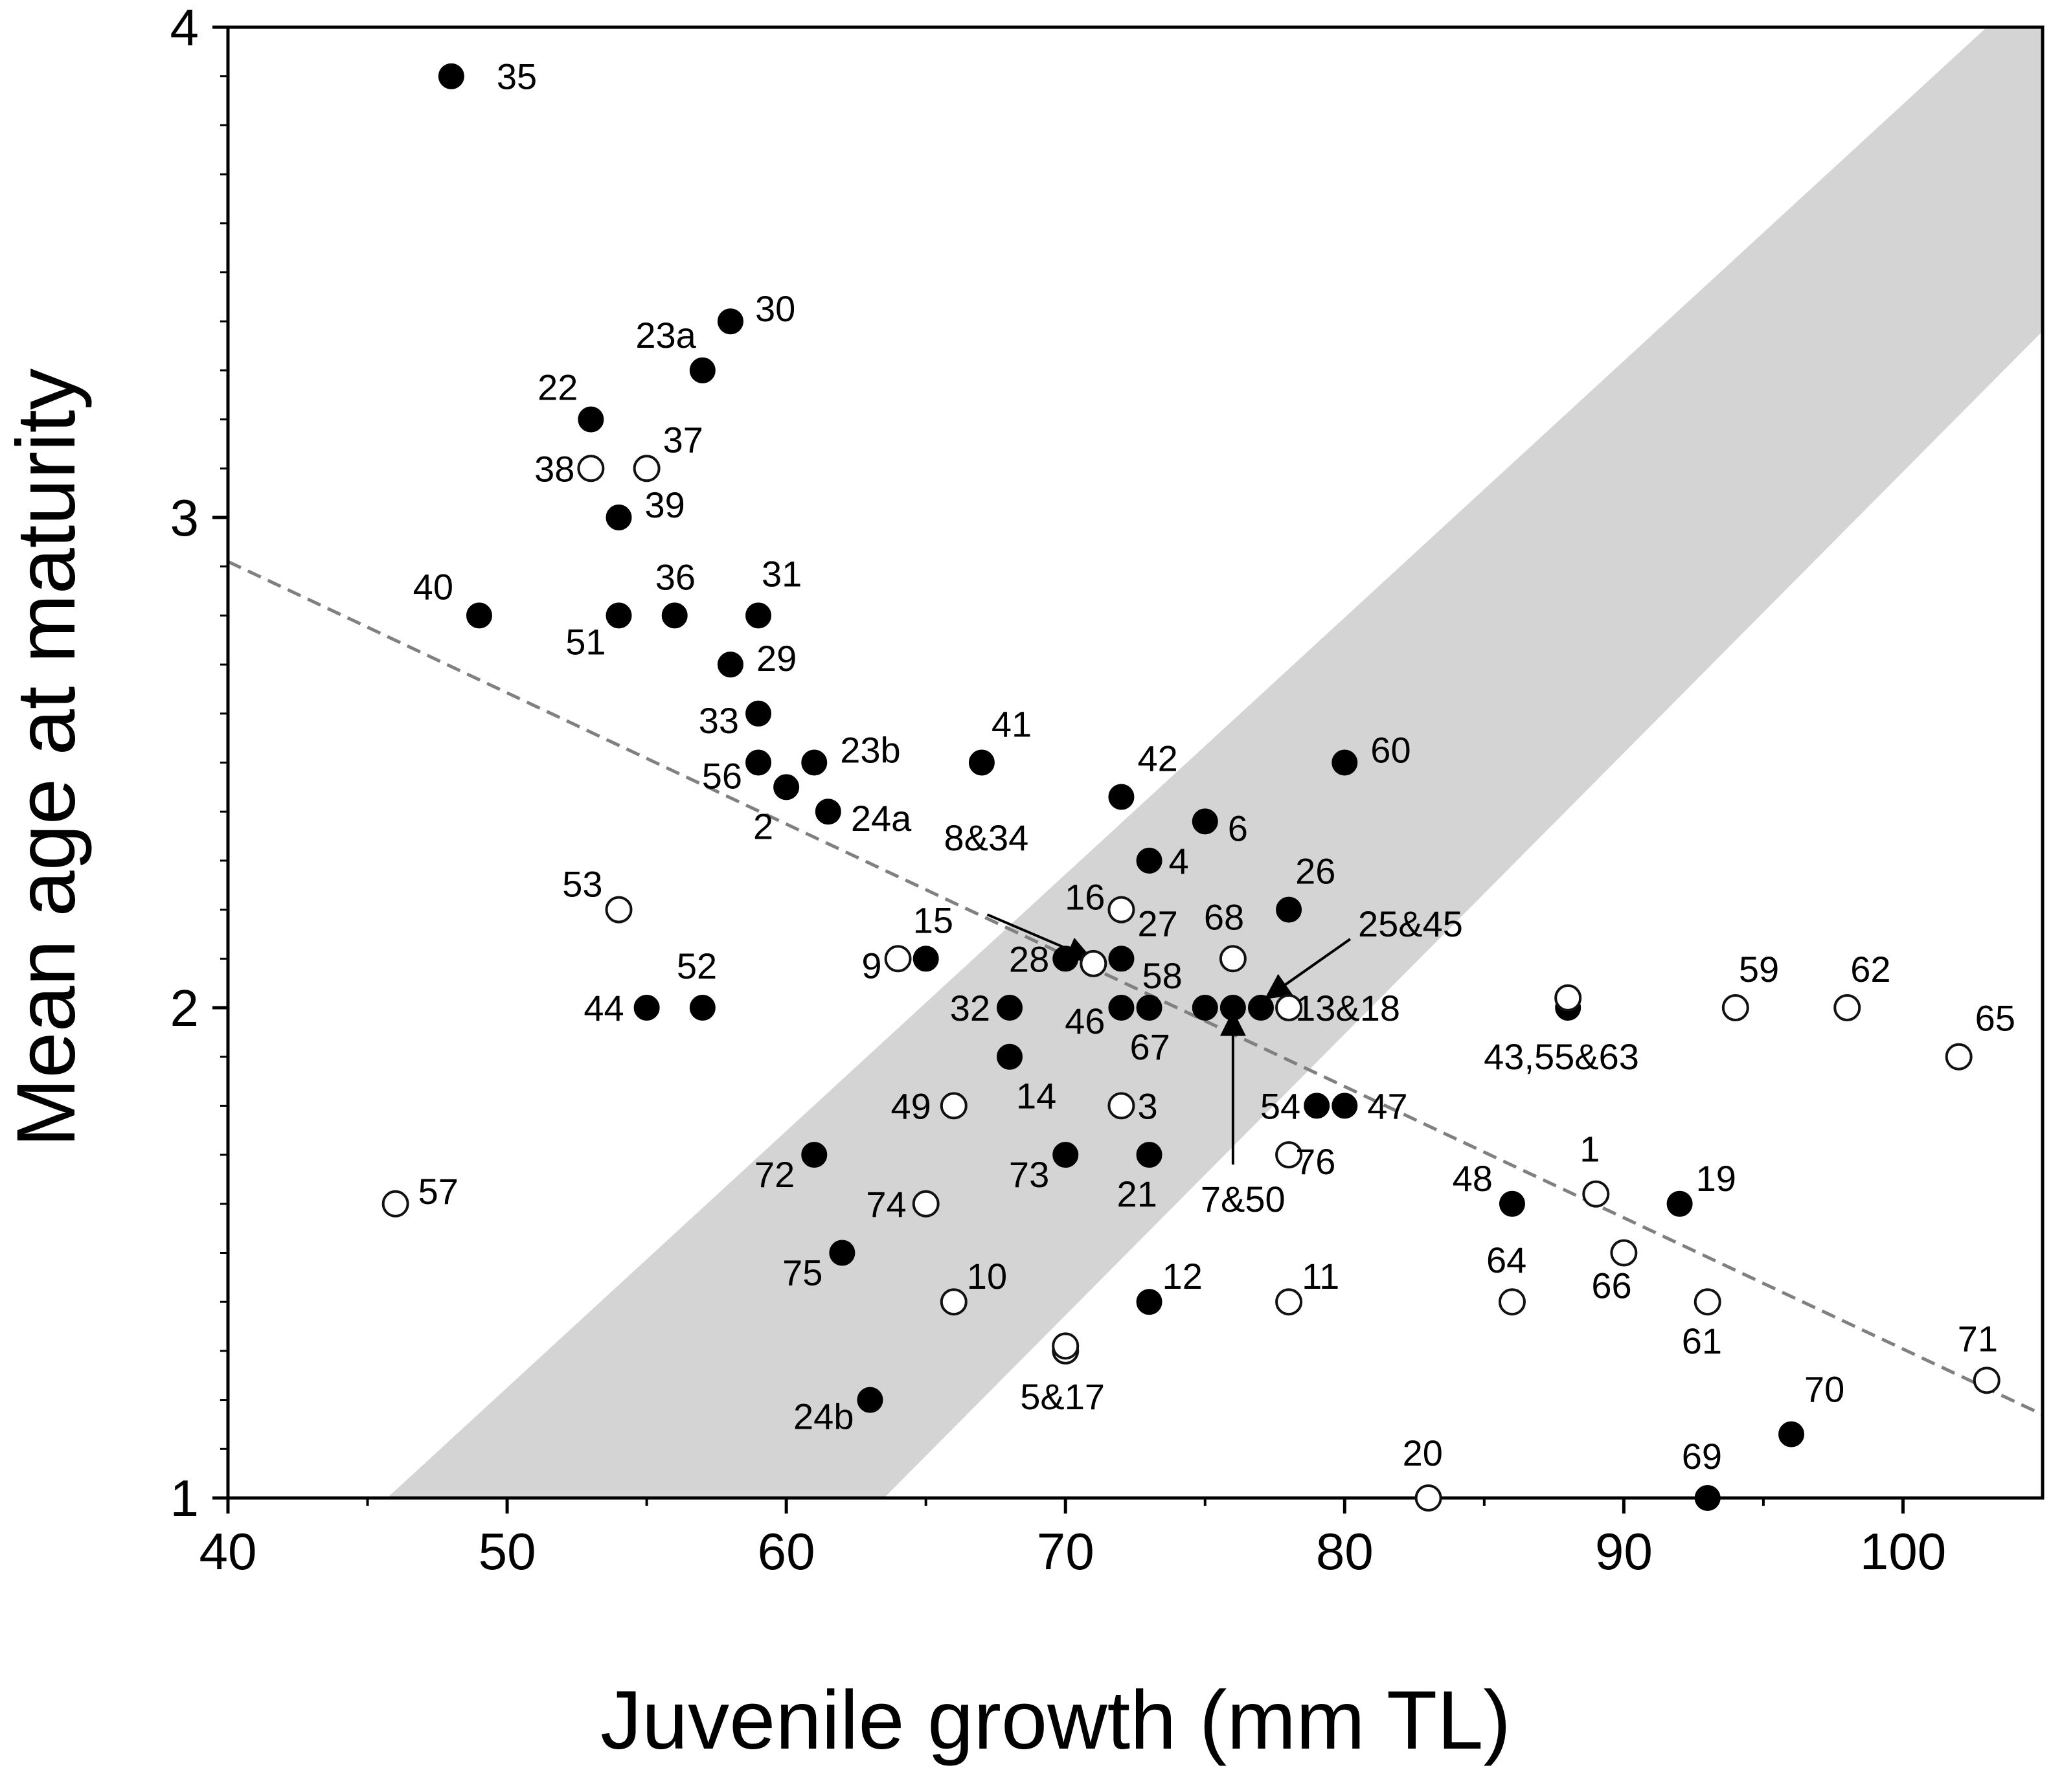 The width and height of the screenshot is (2051, 1792). I want to click on point-label-33: 33, so click(719, 720).